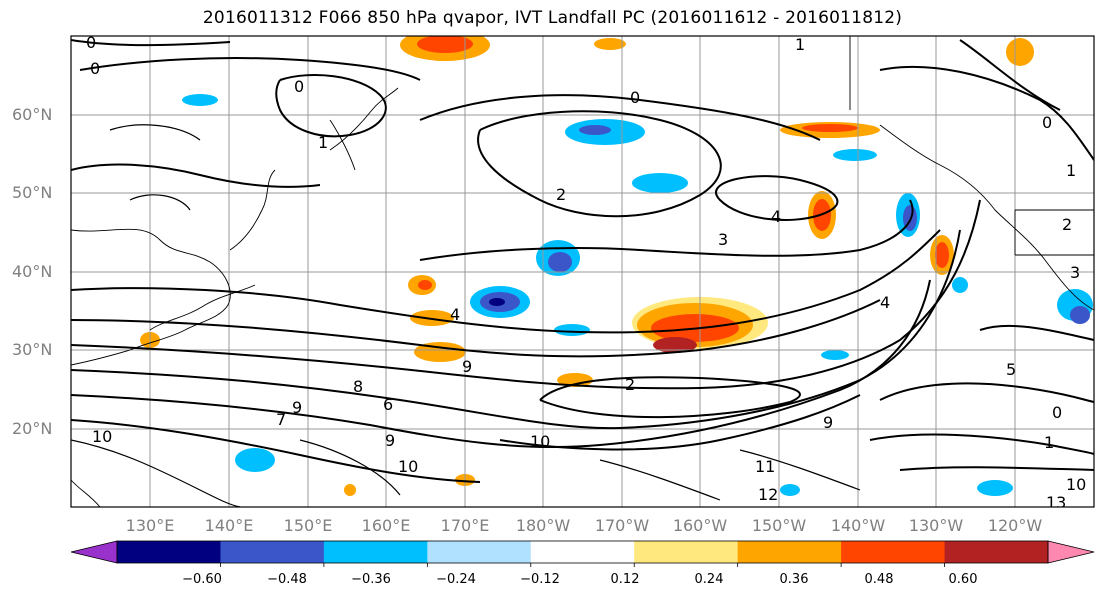 Image resolution: width=1105 pixels, height=601 pixels. Describe the element at coordinates (1071, 552) in the screenshot. I see `colorbar-extend-right` at that location.